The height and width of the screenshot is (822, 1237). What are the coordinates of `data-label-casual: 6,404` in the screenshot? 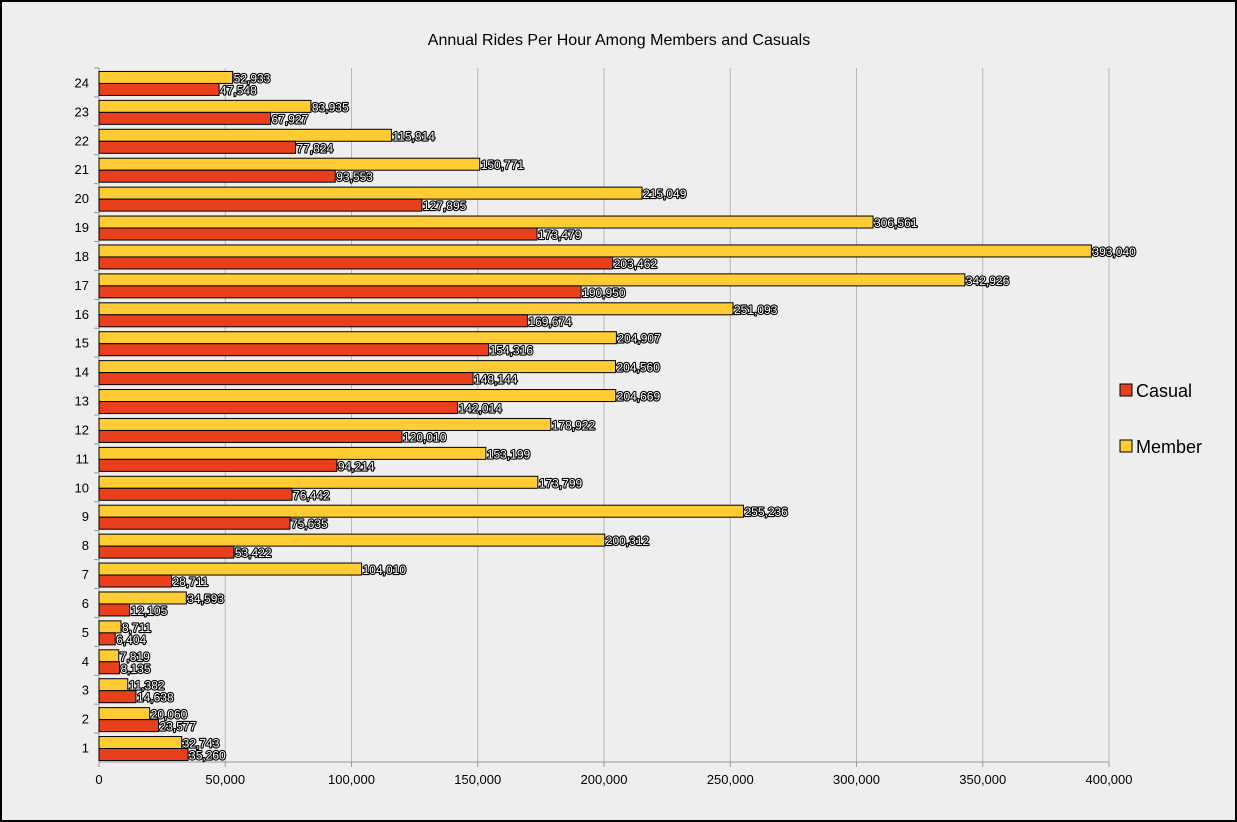 It's located at (131, 640).